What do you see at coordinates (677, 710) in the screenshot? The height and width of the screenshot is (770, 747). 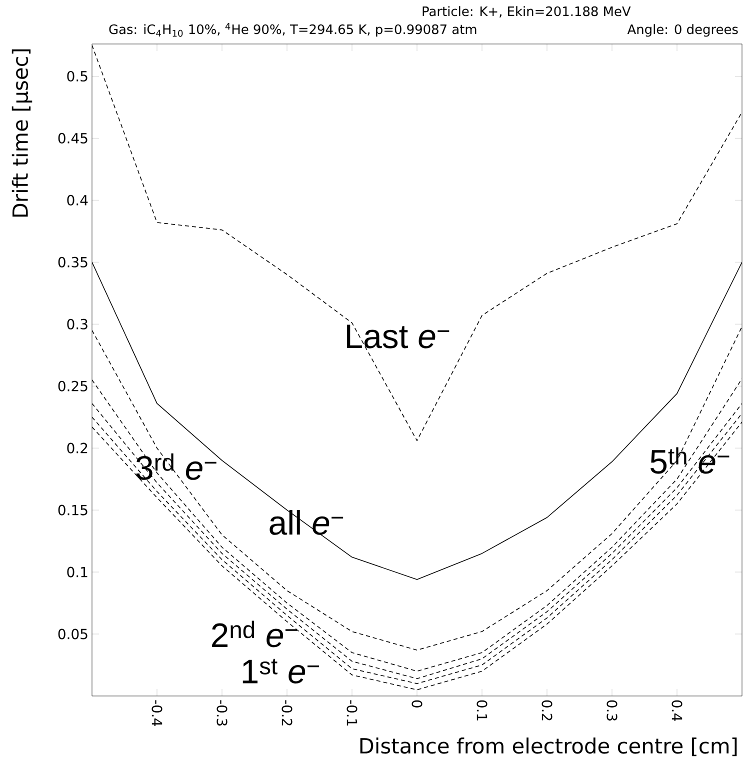 I see `x-tick-label: 0.4` at bounding box center [677, 710].